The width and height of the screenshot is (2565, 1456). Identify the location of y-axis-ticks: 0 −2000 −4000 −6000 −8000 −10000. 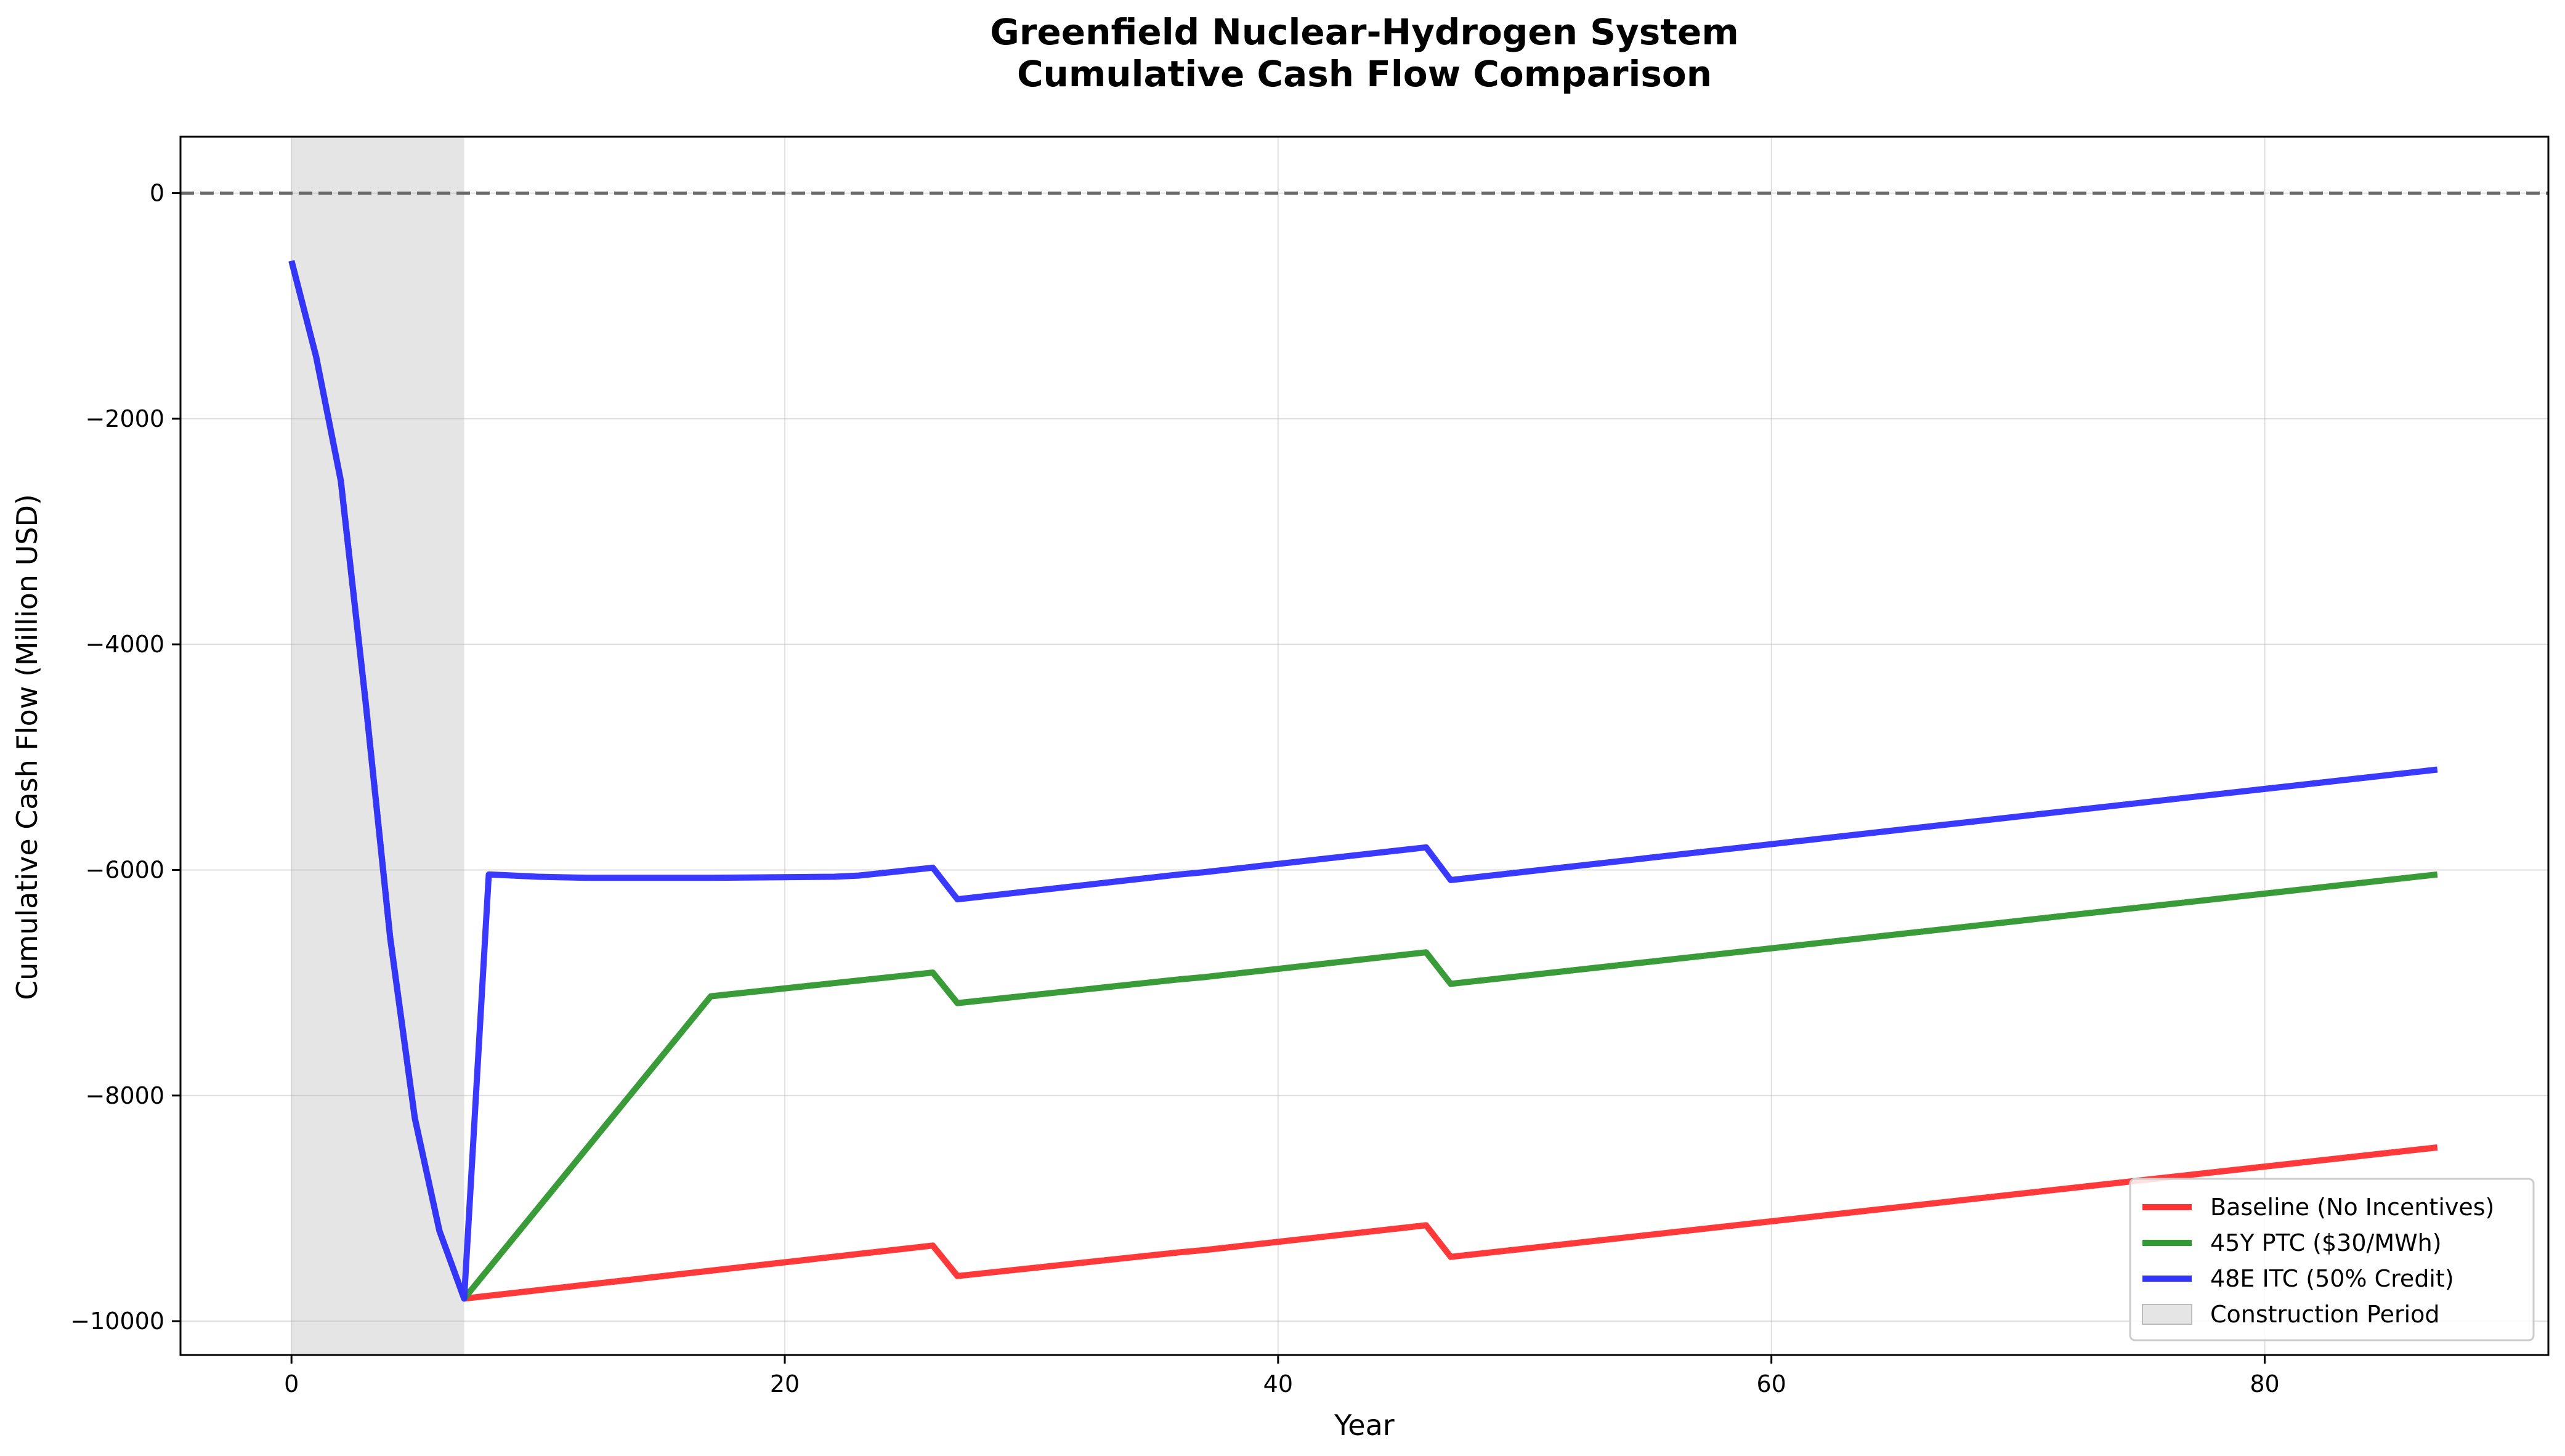
(125, 757).